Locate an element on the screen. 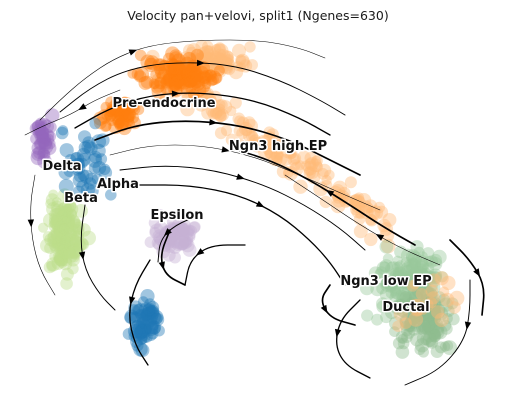 This screenshot has width=515, height=408. cluster-label-delta: Delta is located at coordinates (61, 166).